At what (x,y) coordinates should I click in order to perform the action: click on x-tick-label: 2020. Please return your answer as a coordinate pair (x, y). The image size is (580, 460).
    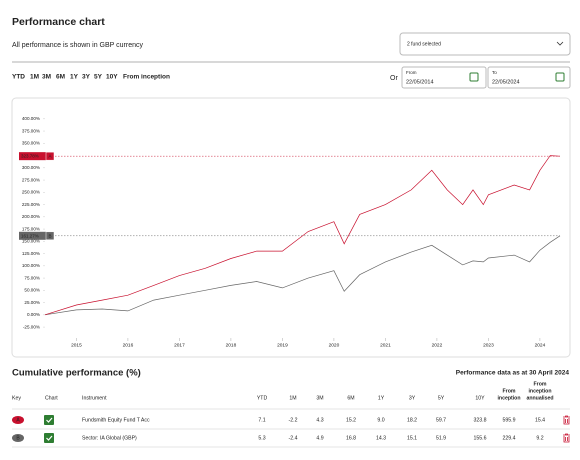
    Looking at the image, I should click on (334, 345).